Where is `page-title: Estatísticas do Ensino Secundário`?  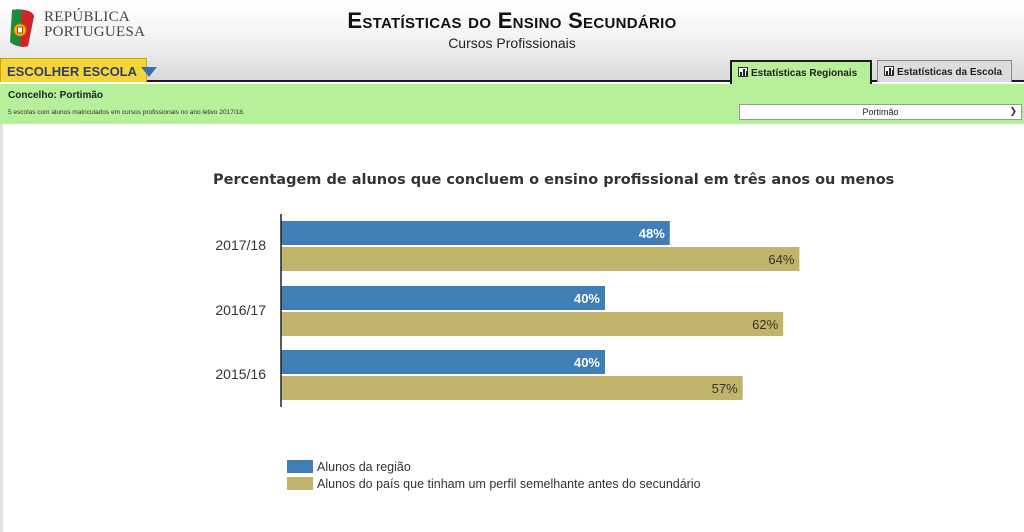
page-title: Estatísticas do Ensino Secundário is located at coordinates (512, 20).